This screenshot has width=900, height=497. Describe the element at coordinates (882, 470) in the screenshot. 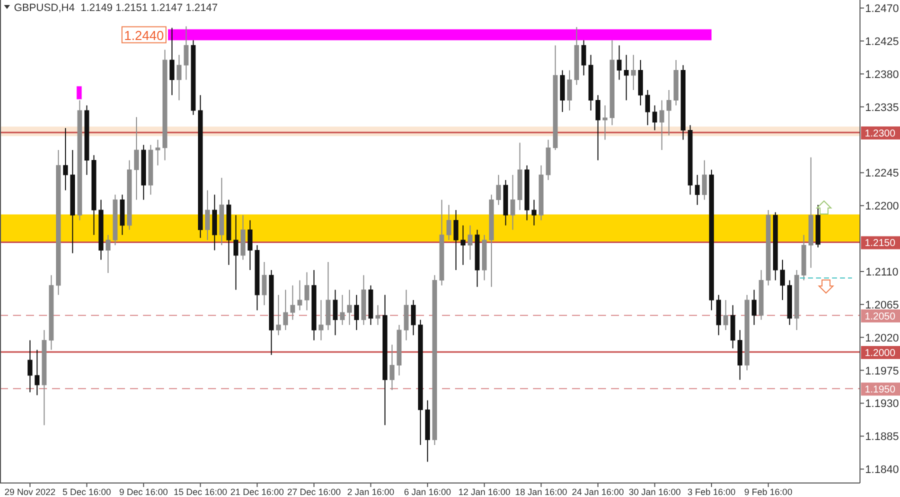

I see `y-tick-label: 1.1840` at that location.